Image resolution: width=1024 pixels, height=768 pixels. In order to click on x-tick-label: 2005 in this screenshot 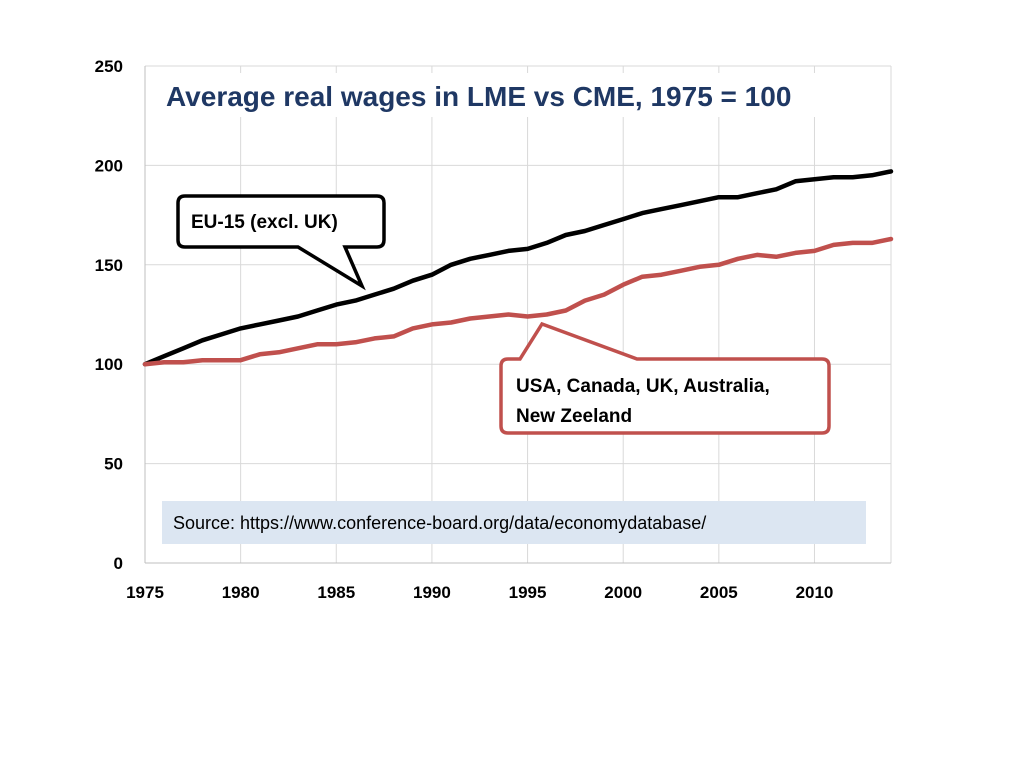, I will do `click(719, 592)`.